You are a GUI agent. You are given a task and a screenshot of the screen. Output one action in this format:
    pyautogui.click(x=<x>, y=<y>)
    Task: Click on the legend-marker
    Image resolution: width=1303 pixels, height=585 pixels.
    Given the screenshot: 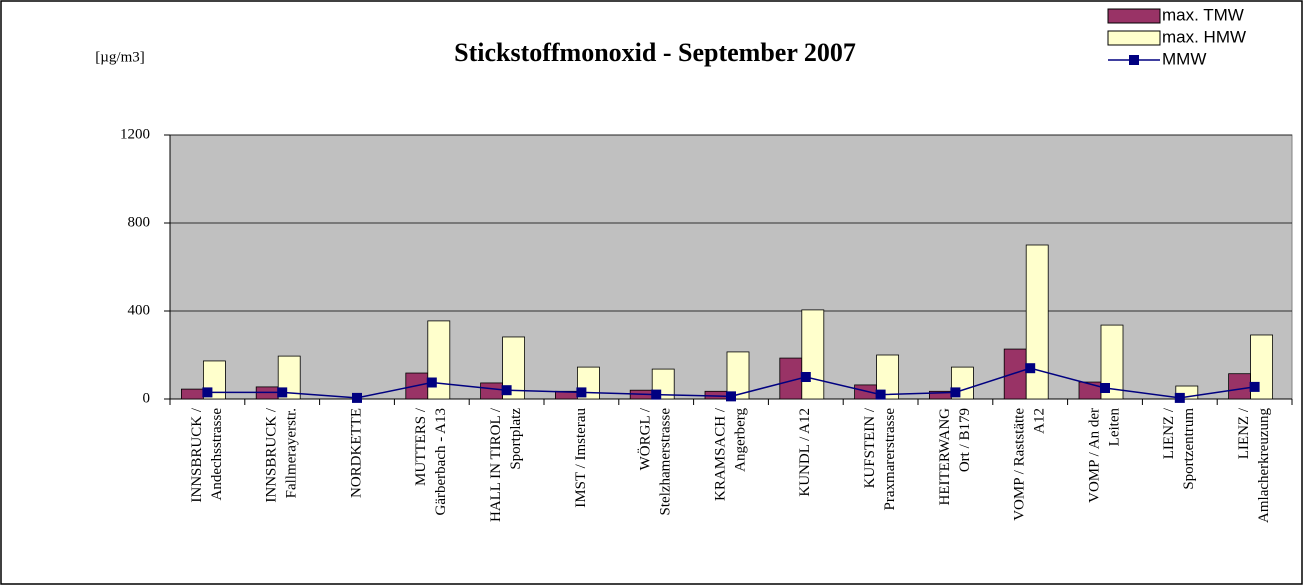 What is the action you would take?
    pyautogui.click(x=1134, y=60)
    